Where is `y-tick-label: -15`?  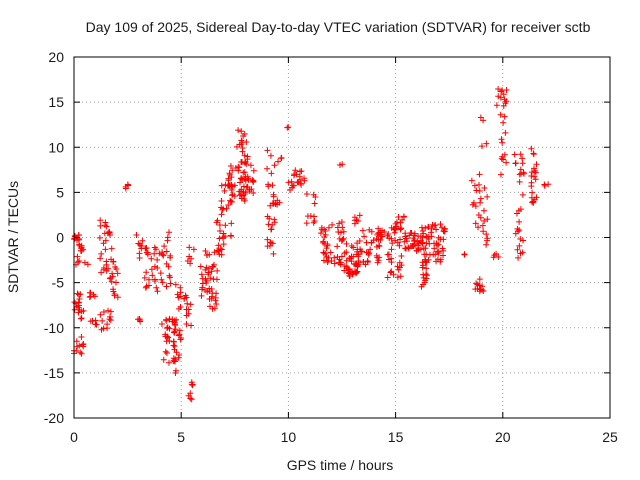
y-tick-label: -15 is located at coordinates (54, 373).